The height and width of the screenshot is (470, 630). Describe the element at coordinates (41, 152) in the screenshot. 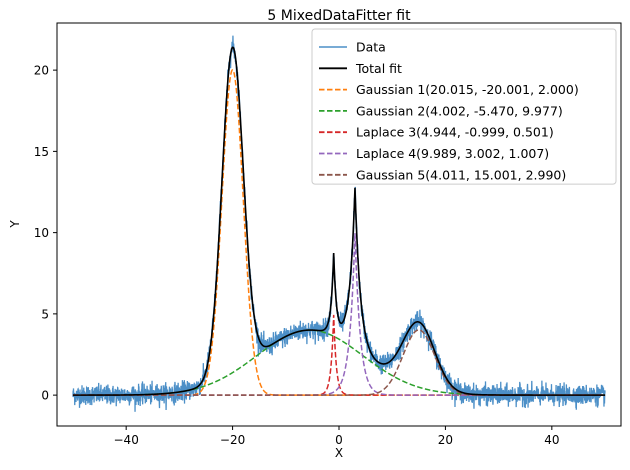

I see `y-tick-label: 15` at that location.